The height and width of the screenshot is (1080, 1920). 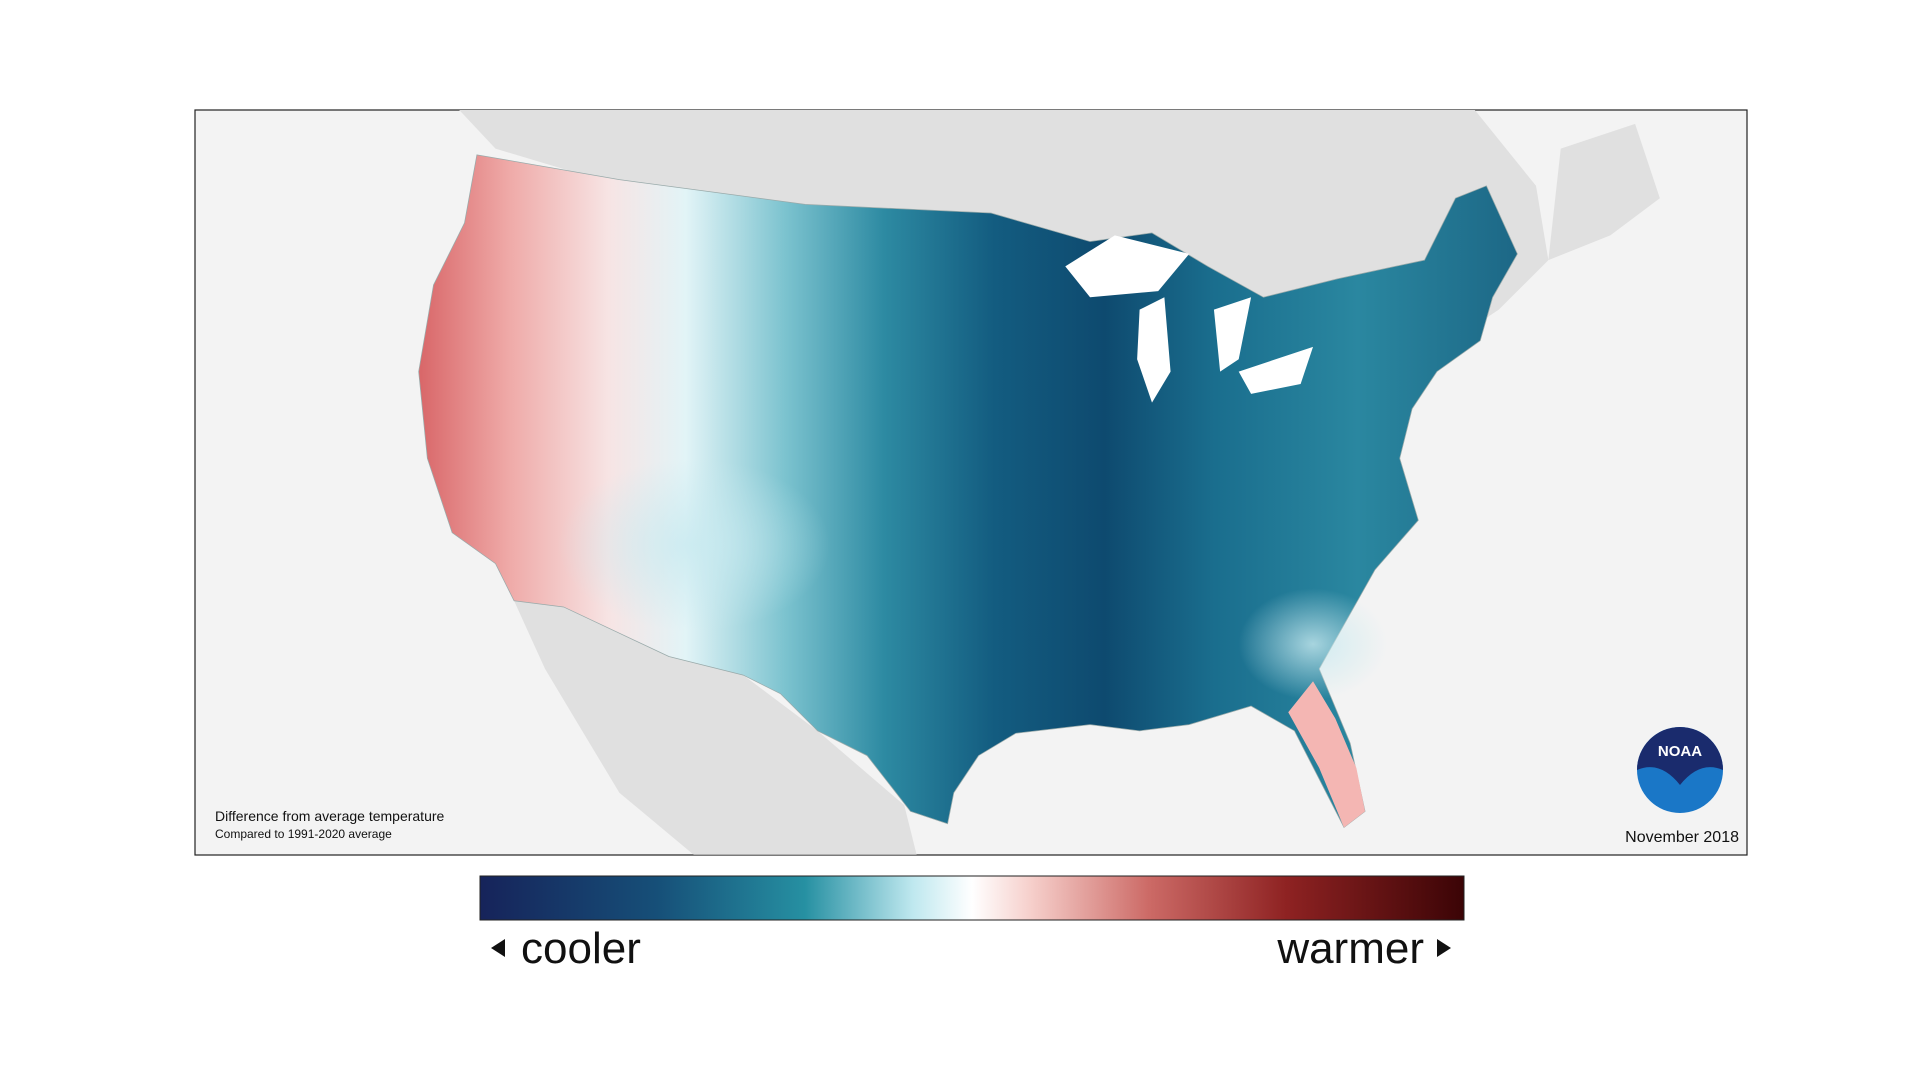 What do you see at coordinates (303, 834) in the screenshot?
I see `map-subcaption: Compared to 1991-2020 average` at bounding box center [303, 834].